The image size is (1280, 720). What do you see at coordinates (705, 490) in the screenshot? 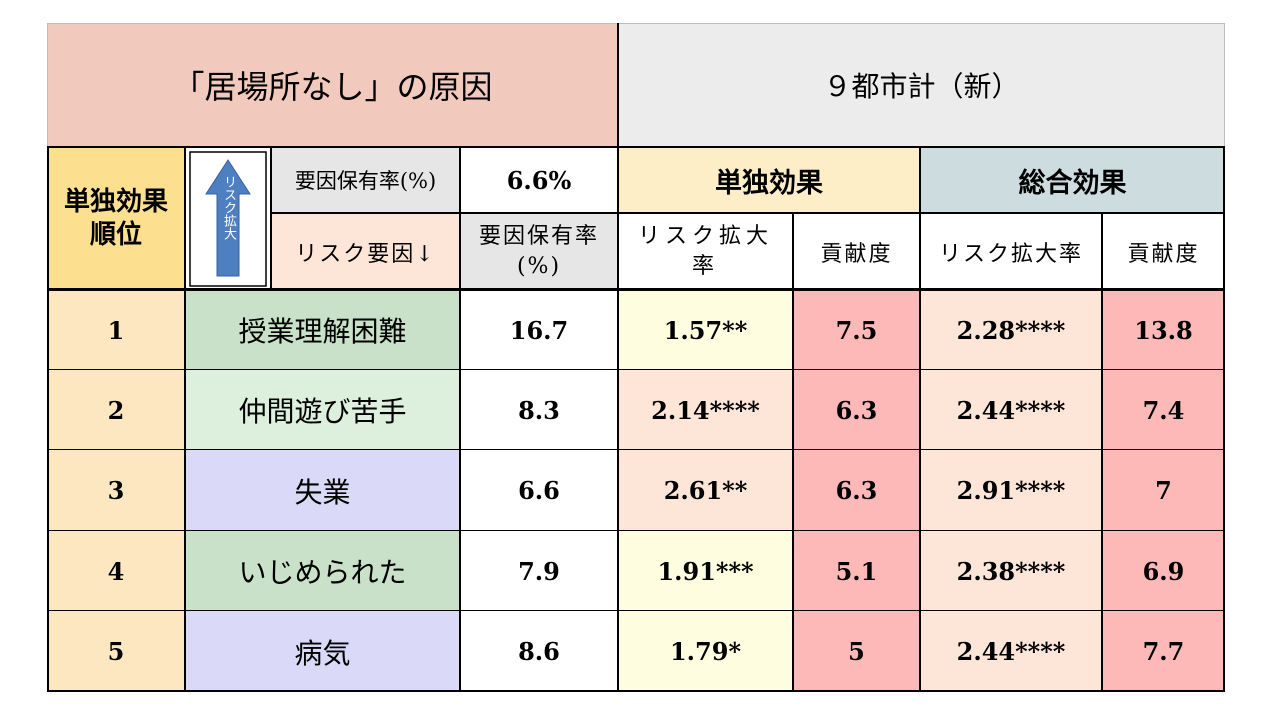
I see `single-ratio-value: 2.61**` at bounding box center [705, 490].